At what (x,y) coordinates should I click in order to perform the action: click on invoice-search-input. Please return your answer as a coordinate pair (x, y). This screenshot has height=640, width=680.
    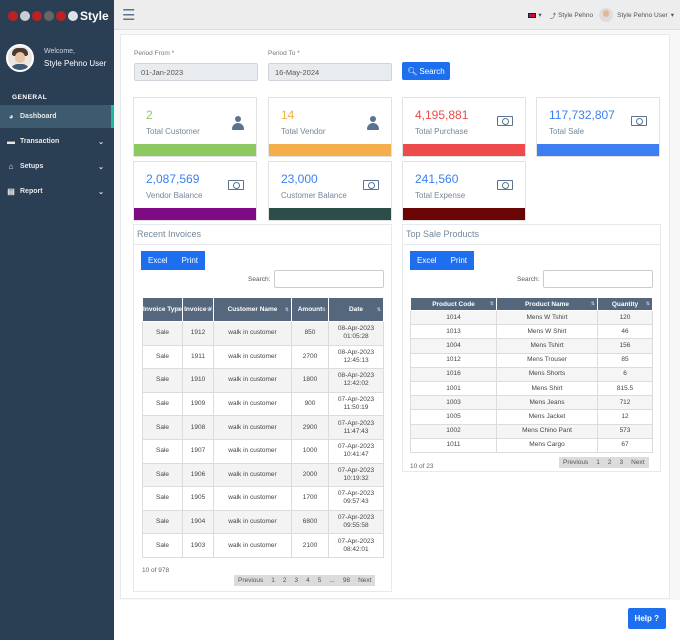
    Looking at the image, I should click on (329, 279).